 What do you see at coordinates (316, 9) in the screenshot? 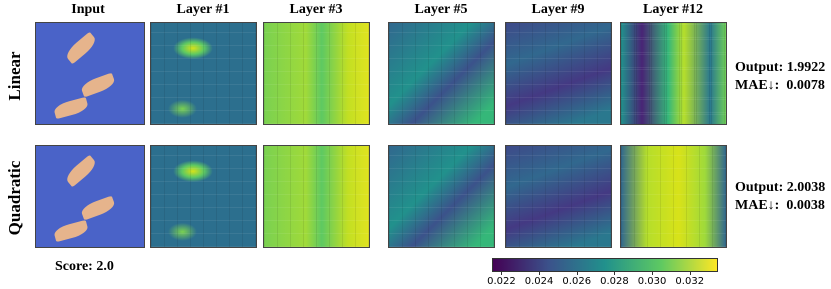
I see `column-title: Layer #3` at bounding box center [316, 9].